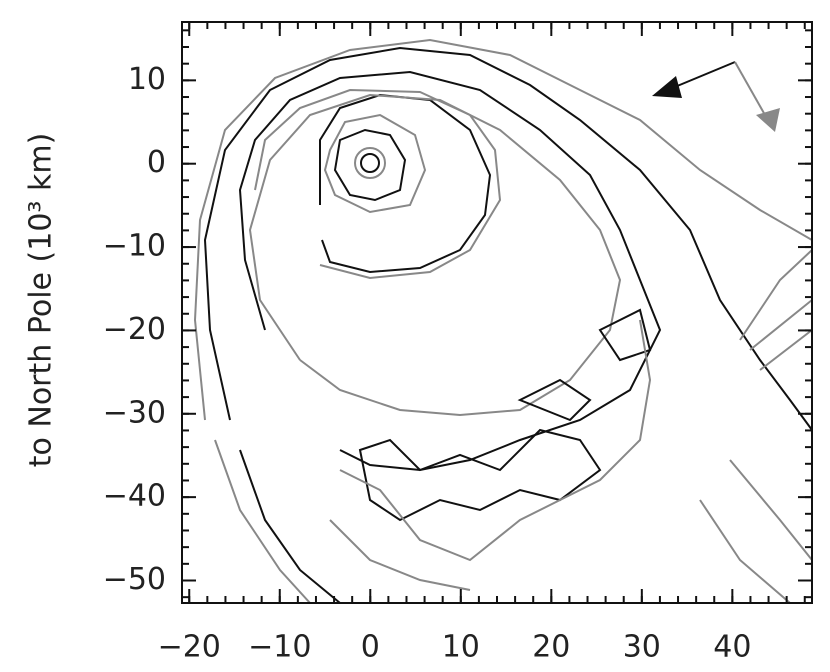  What do you see at coordinates (279, 647) in the screenshot?
I see `x-tick-label: −10` at bounding box center [279, 647].